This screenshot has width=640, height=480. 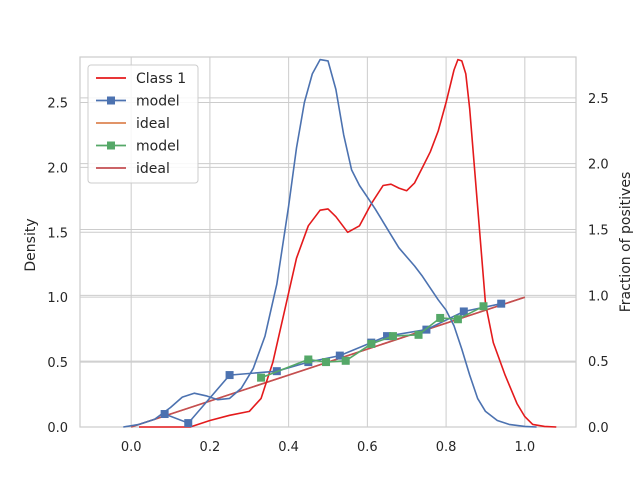 What do you see at coordinates (367, 447) in the screenshot?
I see `x-tick-label-3: 0.6` at bounding box center [367, 447].